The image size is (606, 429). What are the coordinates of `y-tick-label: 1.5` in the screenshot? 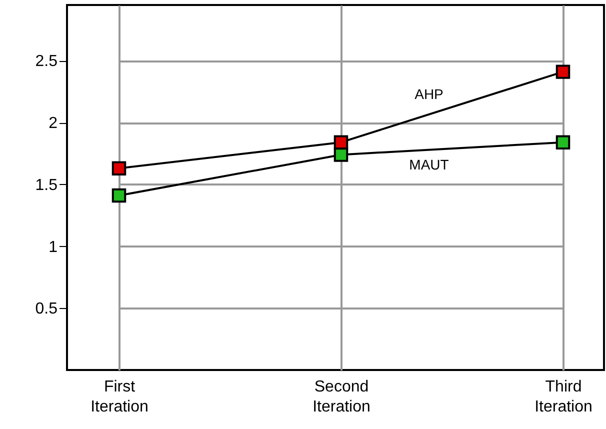 It's located at (46, 185).